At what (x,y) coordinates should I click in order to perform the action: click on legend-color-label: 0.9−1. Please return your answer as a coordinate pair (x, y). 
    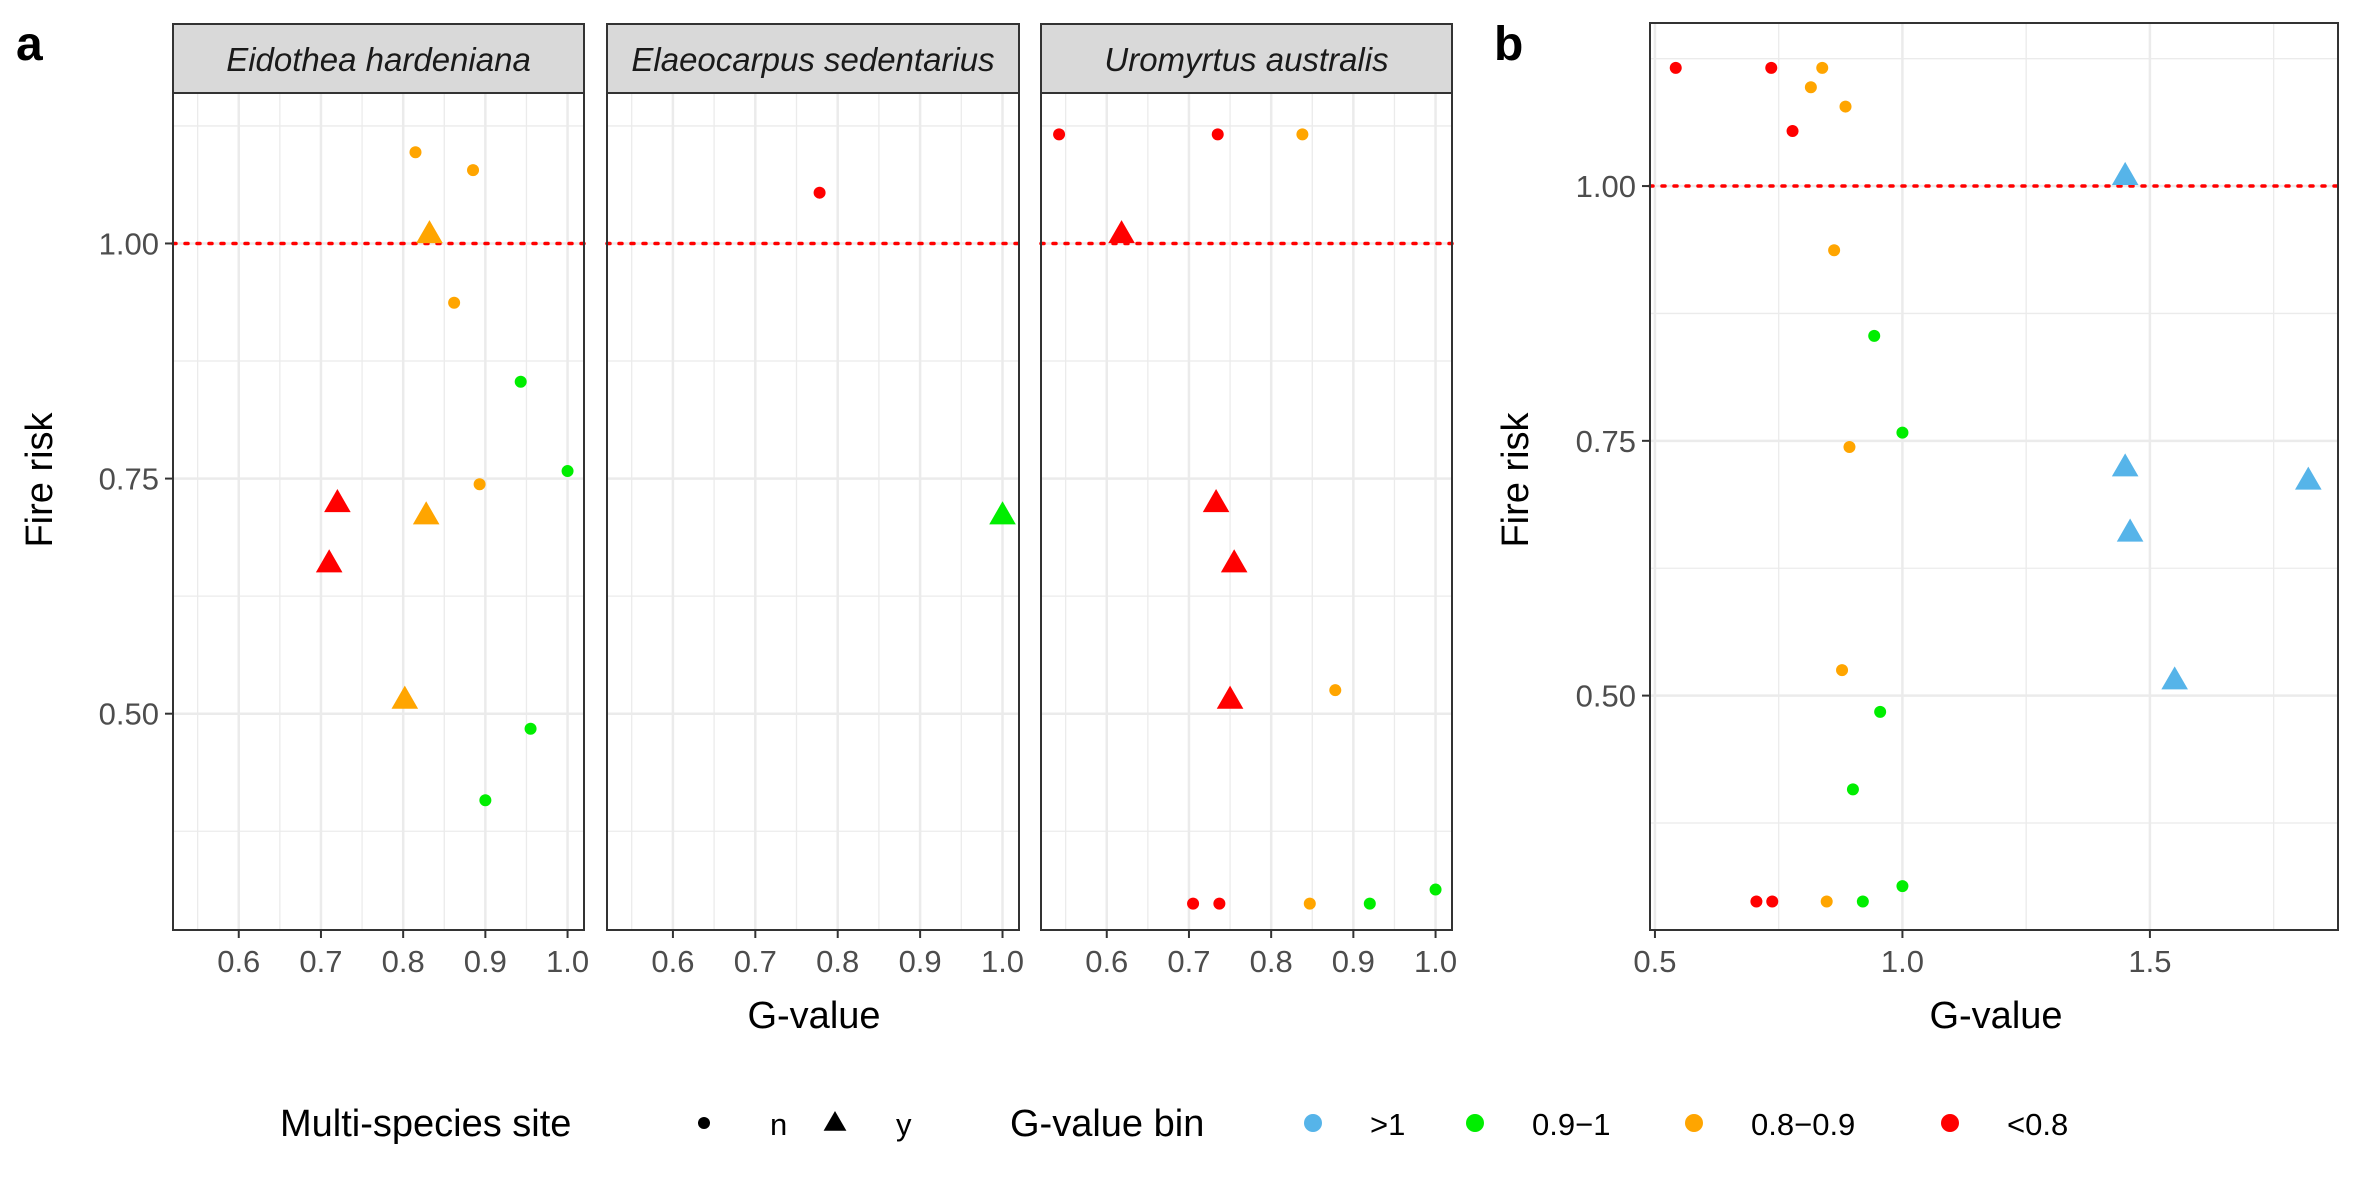
    Looking at the image, I should click on (1571, 1124).